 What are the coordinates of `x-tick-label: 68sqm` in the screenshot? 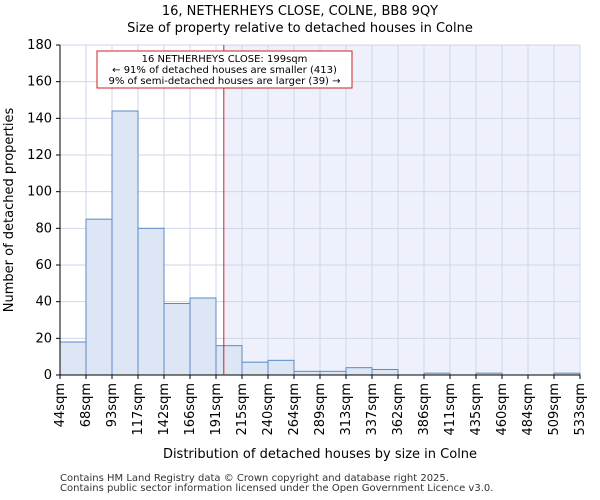 It's located at (86, 405).